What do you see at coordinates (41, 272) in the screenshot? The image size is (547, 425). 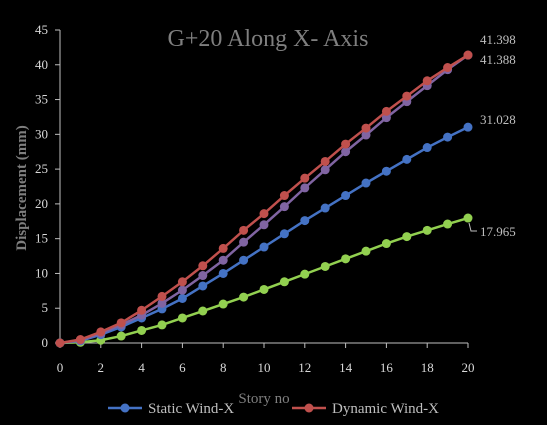 I see `y-tick-label: 10` at bounding box center [41, 272].